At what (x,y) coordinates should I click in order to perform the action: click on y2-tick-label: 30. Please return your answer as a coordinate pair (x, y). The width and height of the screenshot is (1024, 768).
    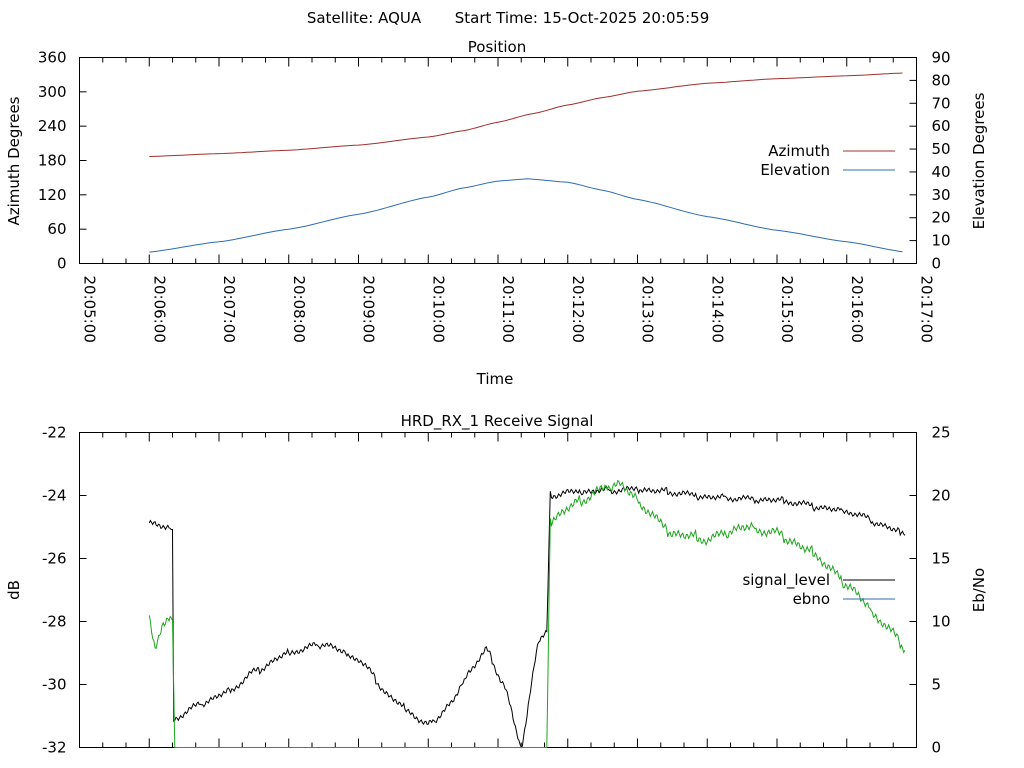
    Looking at the image, I should click on (941, 195).